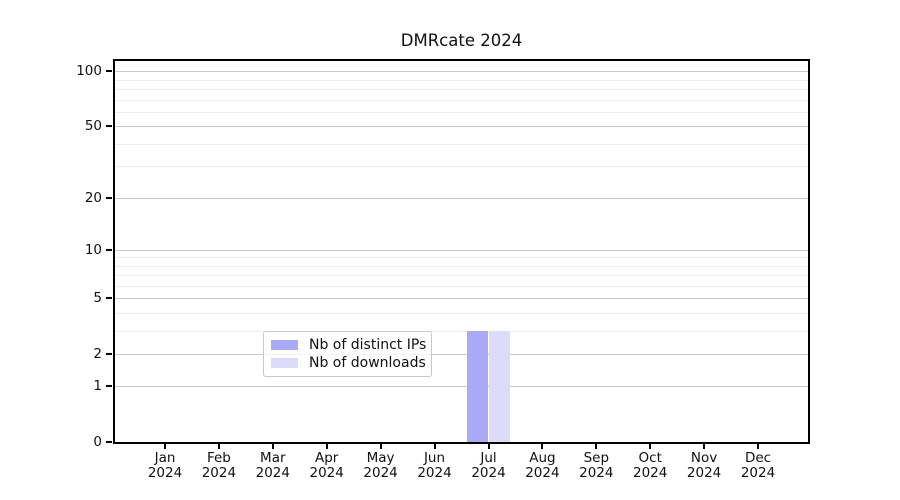 Image resolution: width=900 pixels, height=500 pixels. I want to click on y-axis-tick-label-100: 100, so click(89, 71).